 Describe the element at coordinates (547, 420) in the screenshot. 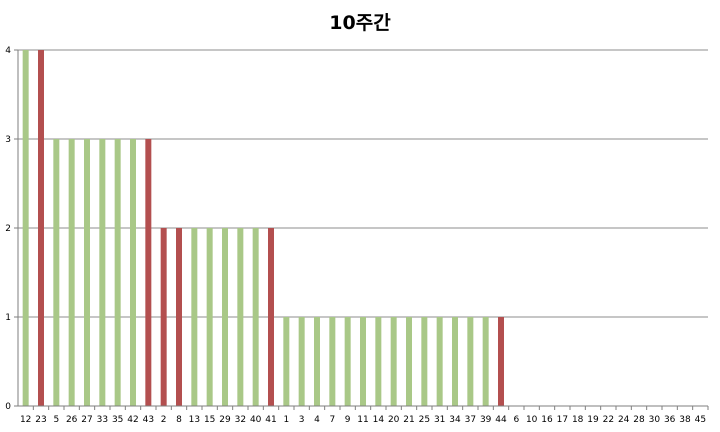

I see `x-tick-label: 16` at that location.